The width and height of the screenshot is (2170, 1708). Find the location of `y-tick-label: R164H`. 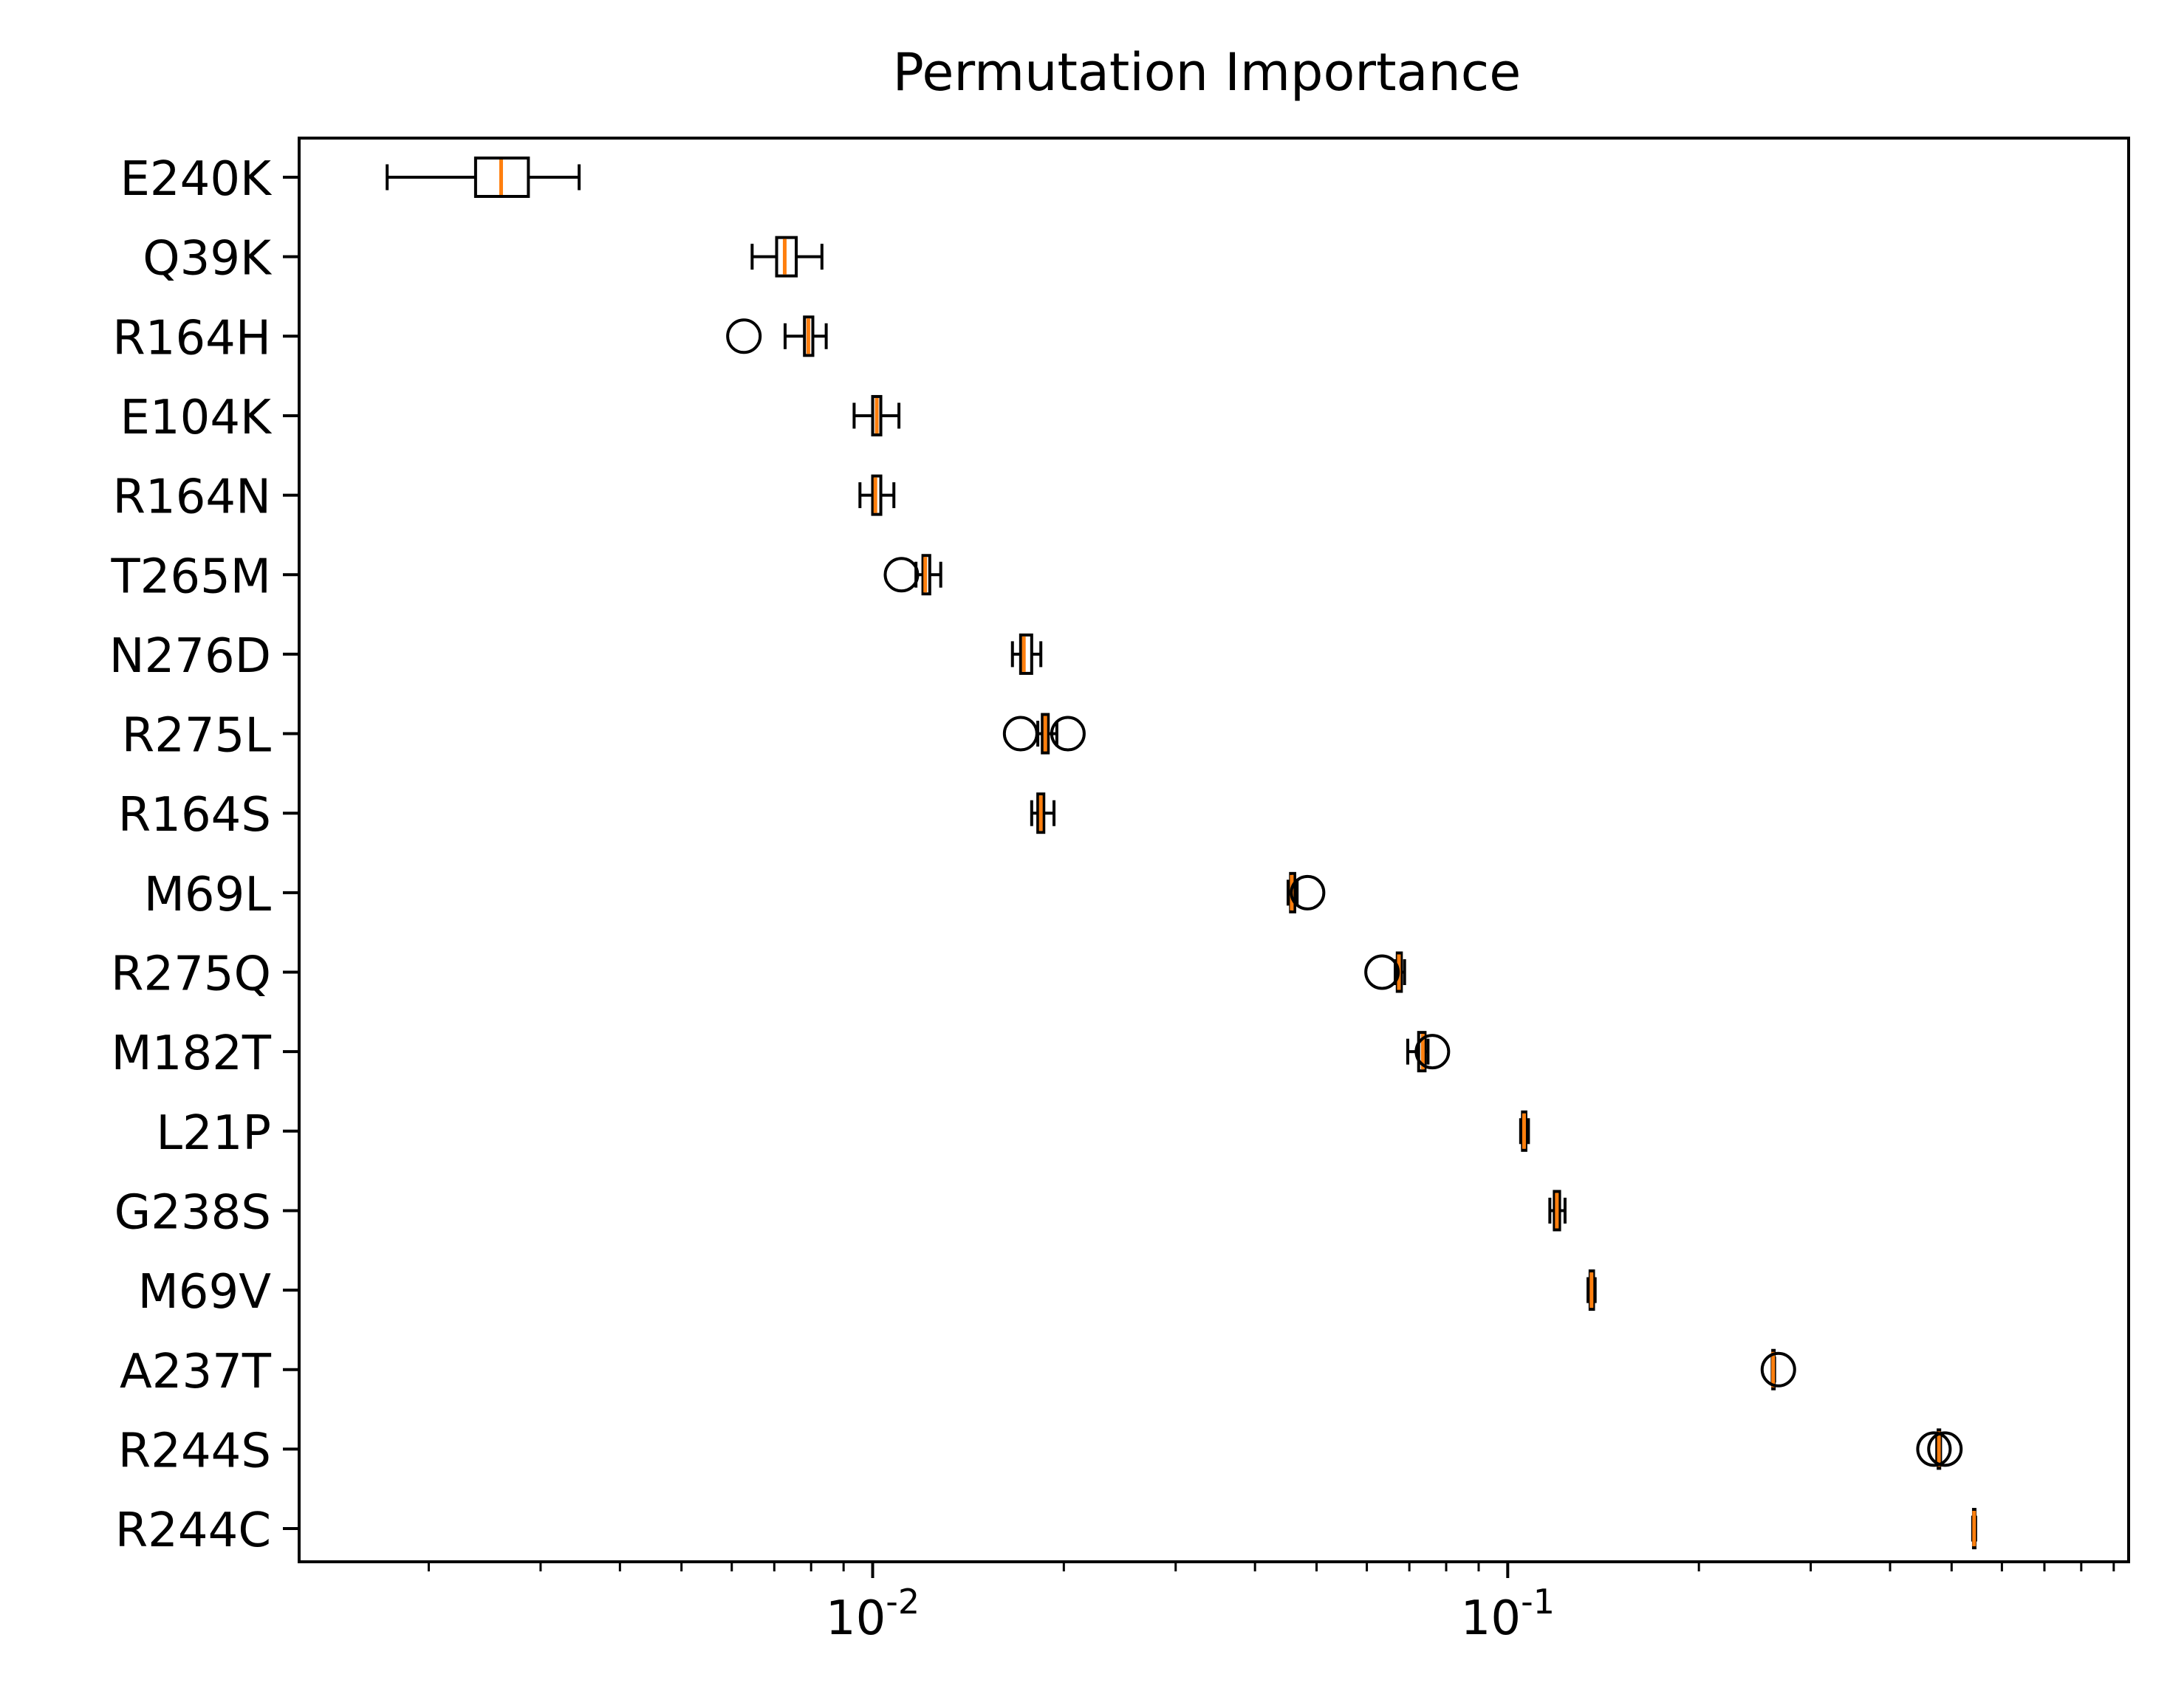

y-tick-label: R164H is located at coordinates (191, 338).